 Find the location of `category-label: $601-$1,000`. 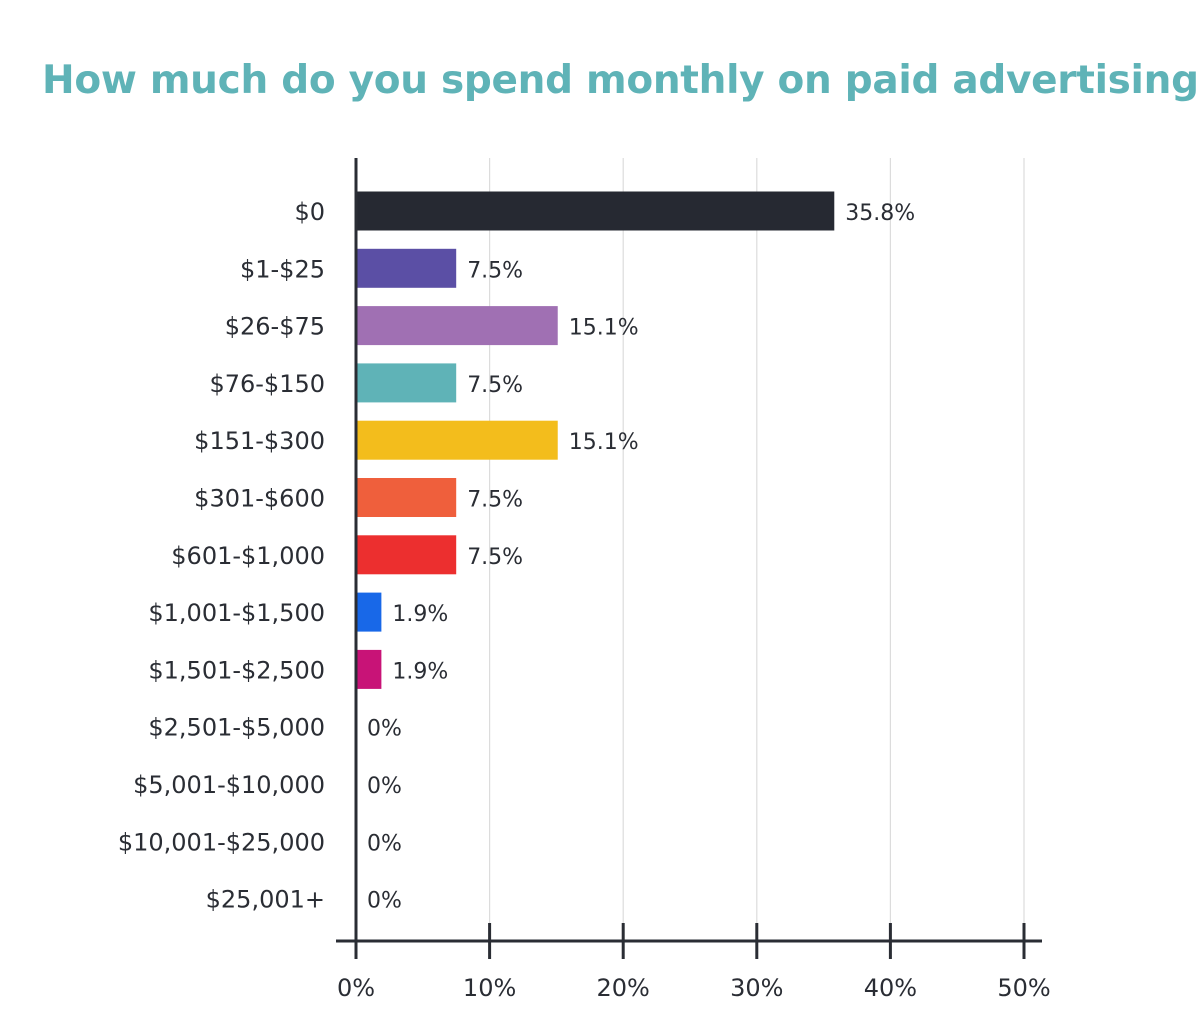

category-label: $601-$1,000 is located at coordinates (248, 556).